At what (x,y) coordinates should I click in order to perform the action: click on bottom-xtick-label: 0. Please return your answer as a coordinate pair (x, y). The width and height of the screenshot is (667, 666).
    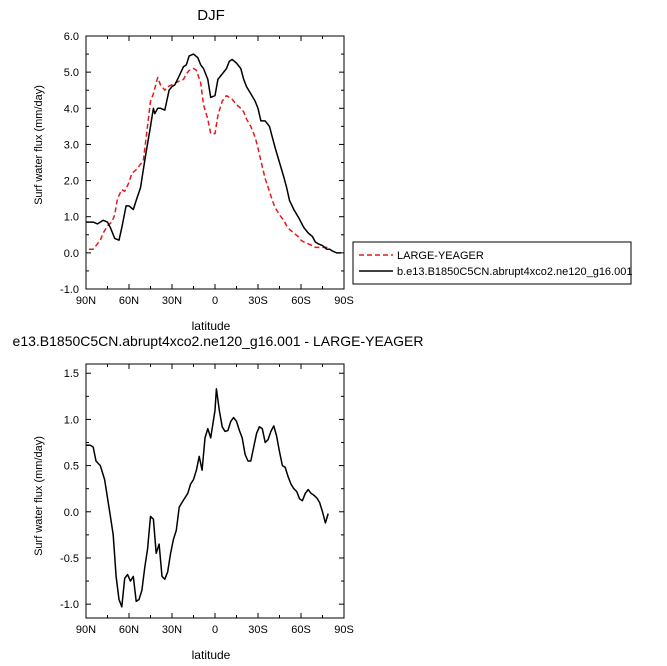
    Looking at the image, I should click on (215, 630).